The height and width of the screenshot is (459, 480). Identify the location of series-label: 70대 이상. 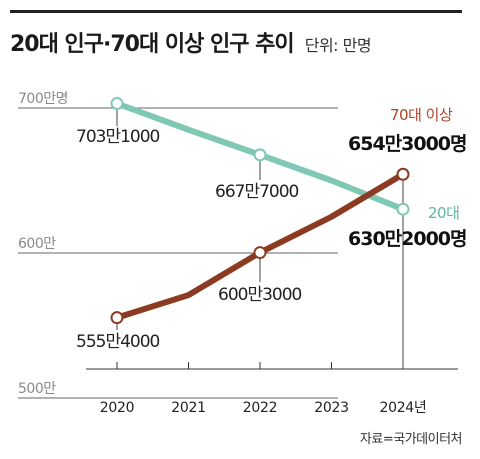
(421, 115).